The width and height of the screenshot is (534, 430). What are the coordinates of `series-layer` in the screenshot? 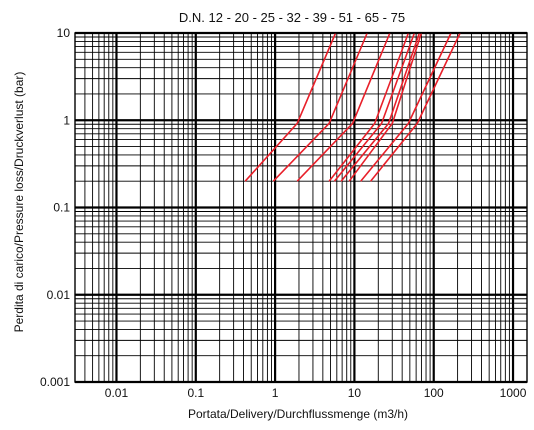 It's located at (352, 107).